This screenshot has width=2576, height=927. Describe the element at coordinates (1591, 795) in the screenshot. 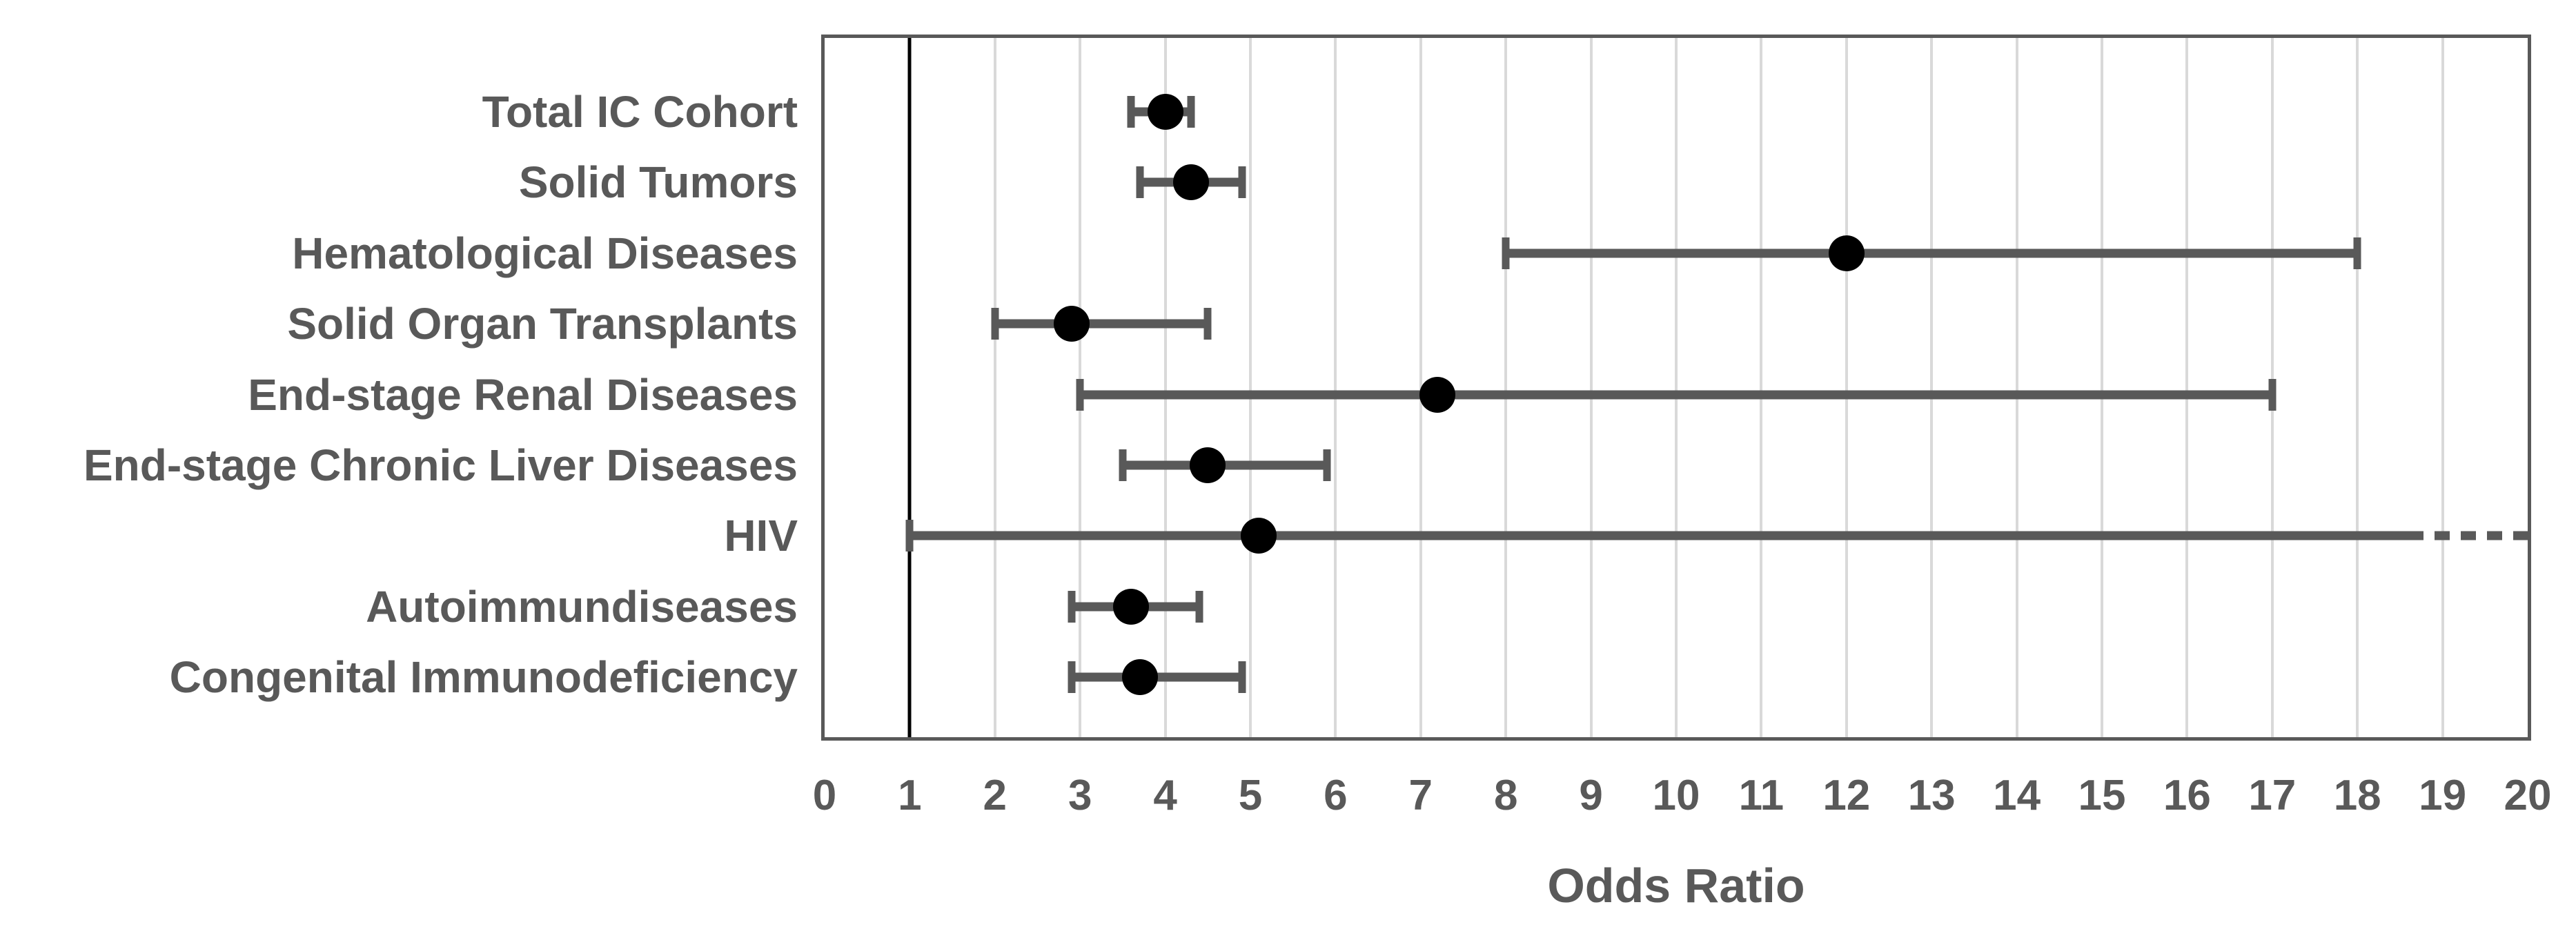

I see `x-tick-label: 9` at that location.